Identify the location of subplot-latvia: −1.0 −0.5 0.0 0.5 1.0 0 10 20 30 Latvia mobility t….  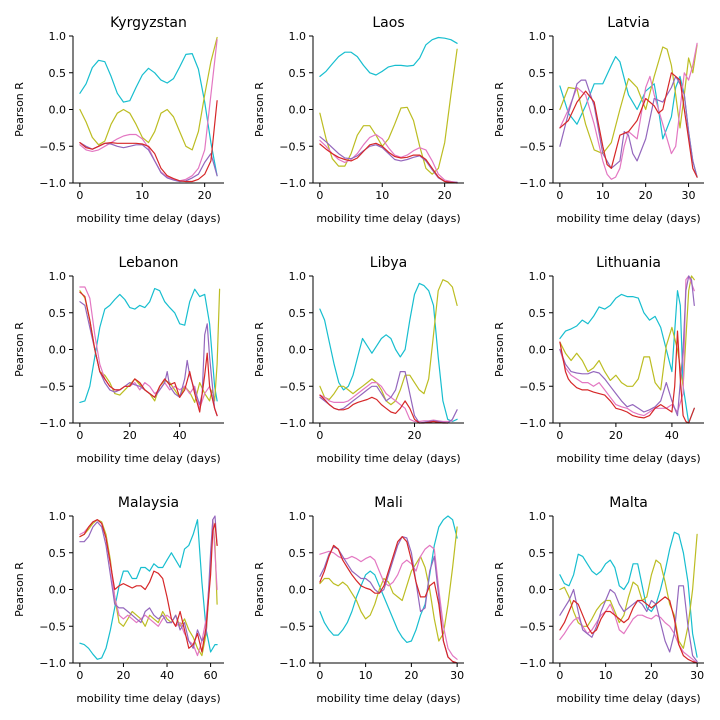
(598, 120).